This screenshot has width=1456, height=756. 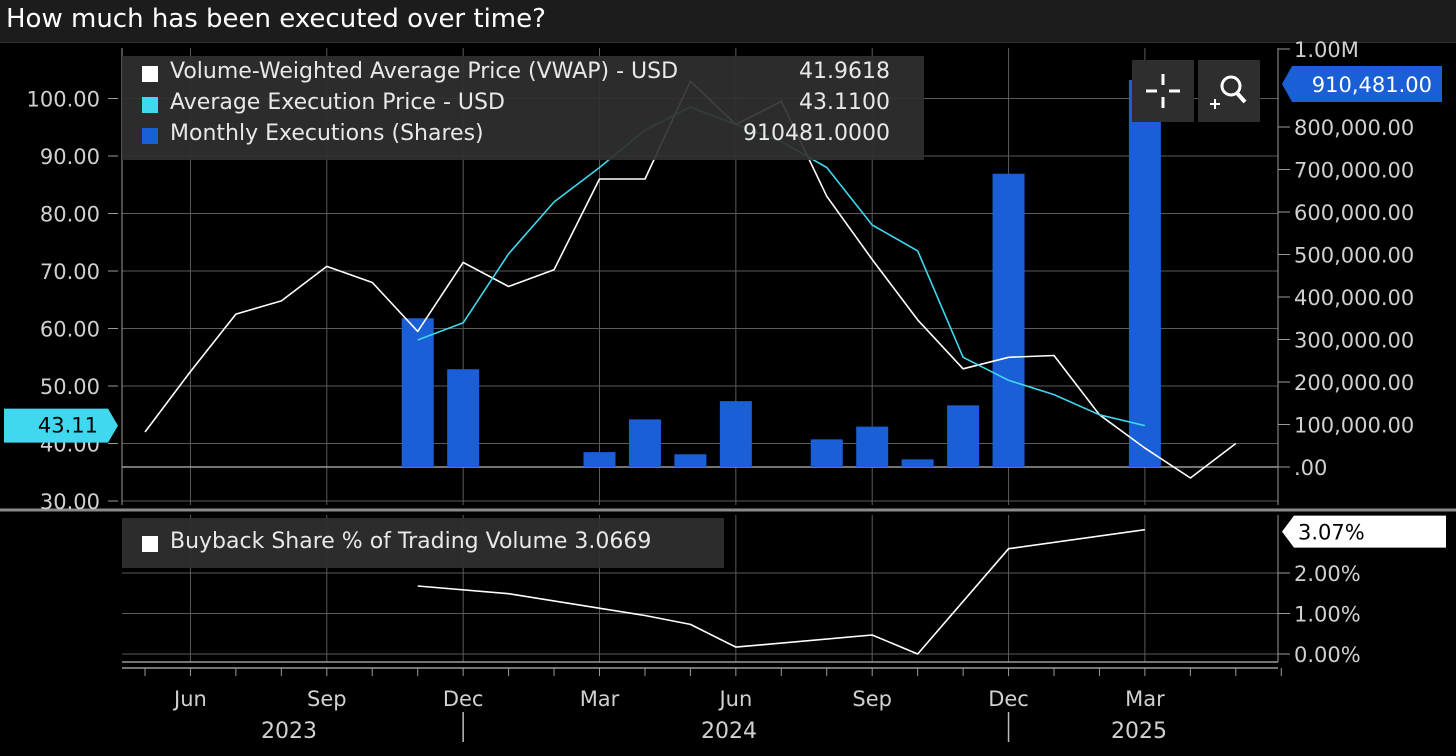 What do you see at coordinates (728, 21) in the screenshot?
I see `title-bar: How much has been executed over time?` at bounding box center [728, 21].